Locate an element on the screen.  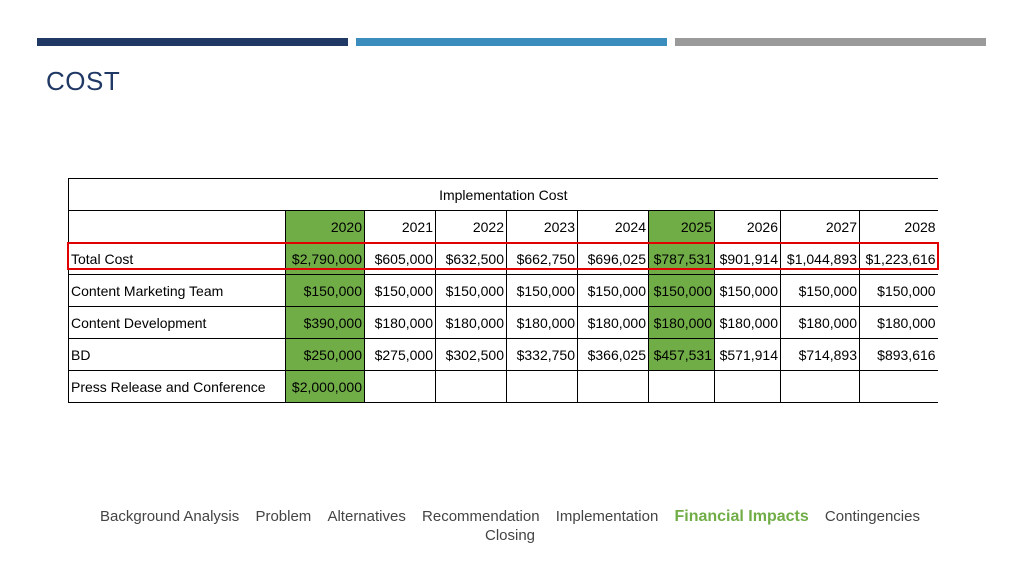
nav-financial-impacts: Financial Impacts is located at coordinates (741, 516).